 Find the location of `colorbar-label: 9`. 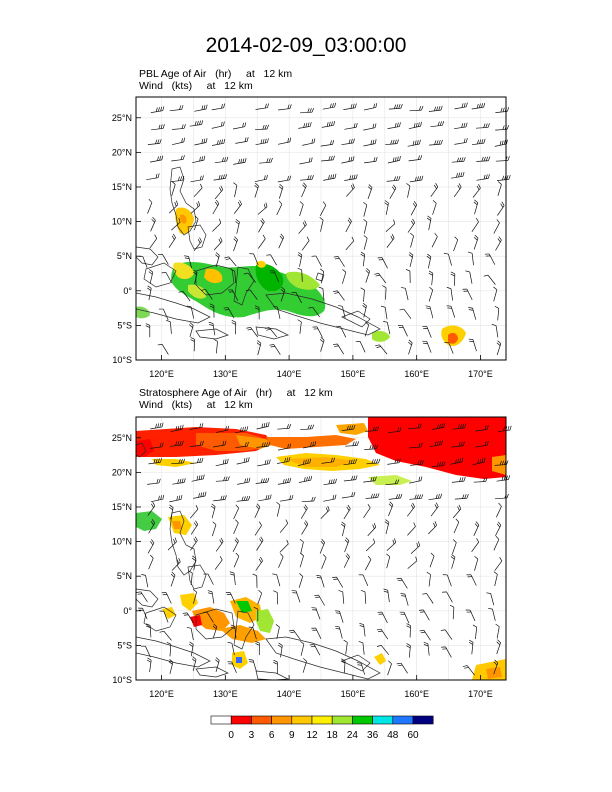

colorbar-label: 9 is located at coordinates (292, 735).